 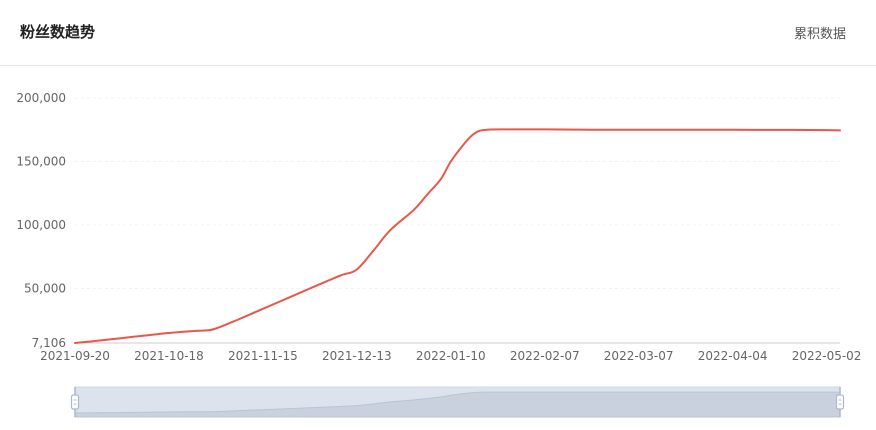 I want to click on y-tick-label: 100,000, so click(x=41, y=225).